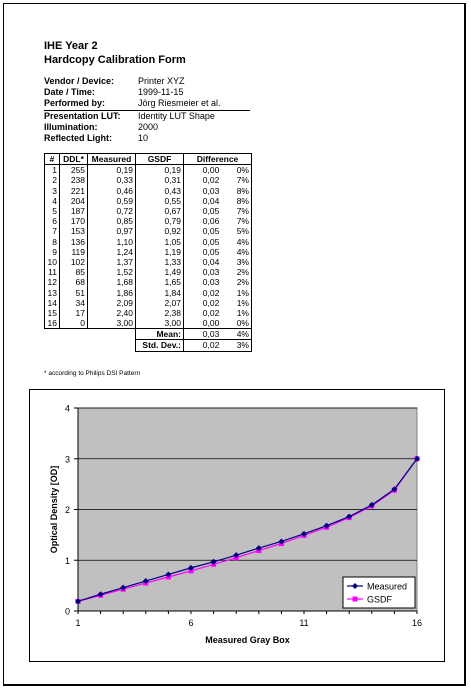 This screenshot has width=471, height=691. I want to click on table-row: 14 34 2,09 2,07 0,02 1%, so click(148, 302).